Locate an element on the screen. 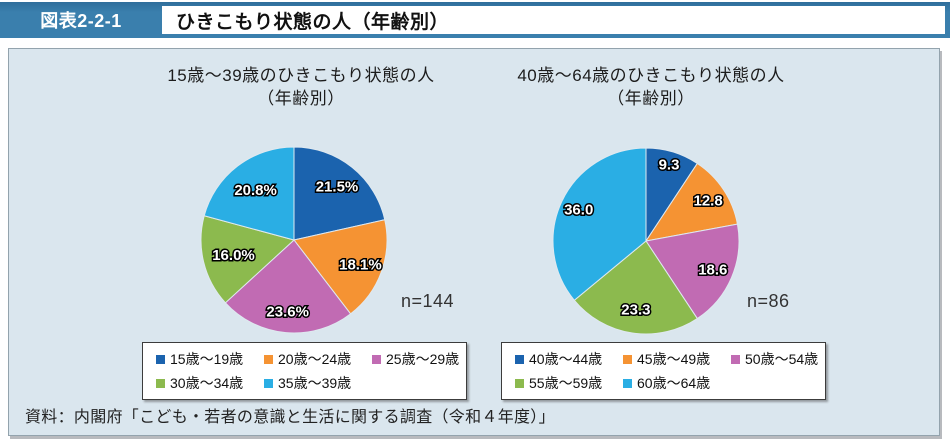 The image size is (950, 443). legend-item: 25歳～29歳 is located at coordinates (417, 359).